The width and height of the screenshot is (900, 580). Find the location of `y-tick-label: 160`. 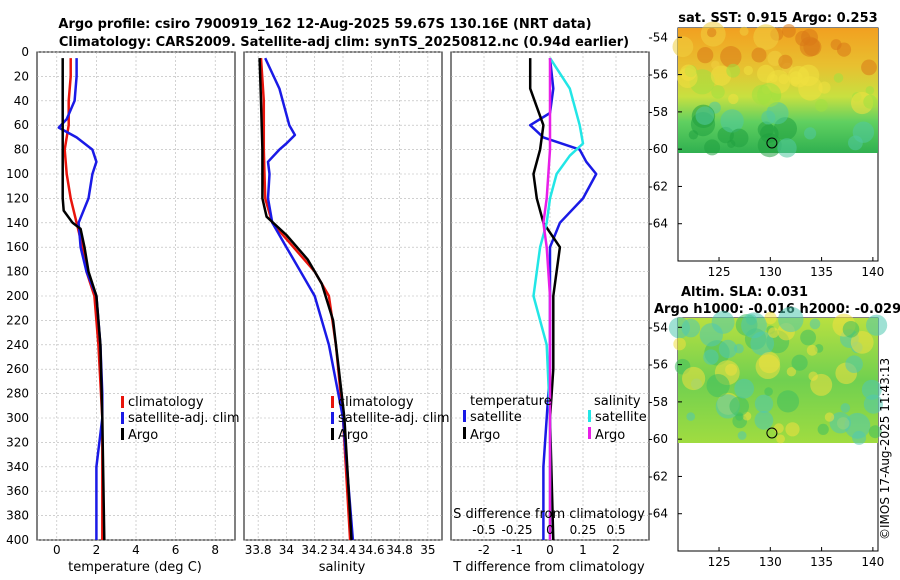

y-tick-label: 160 is located at coordinates (17, 247).